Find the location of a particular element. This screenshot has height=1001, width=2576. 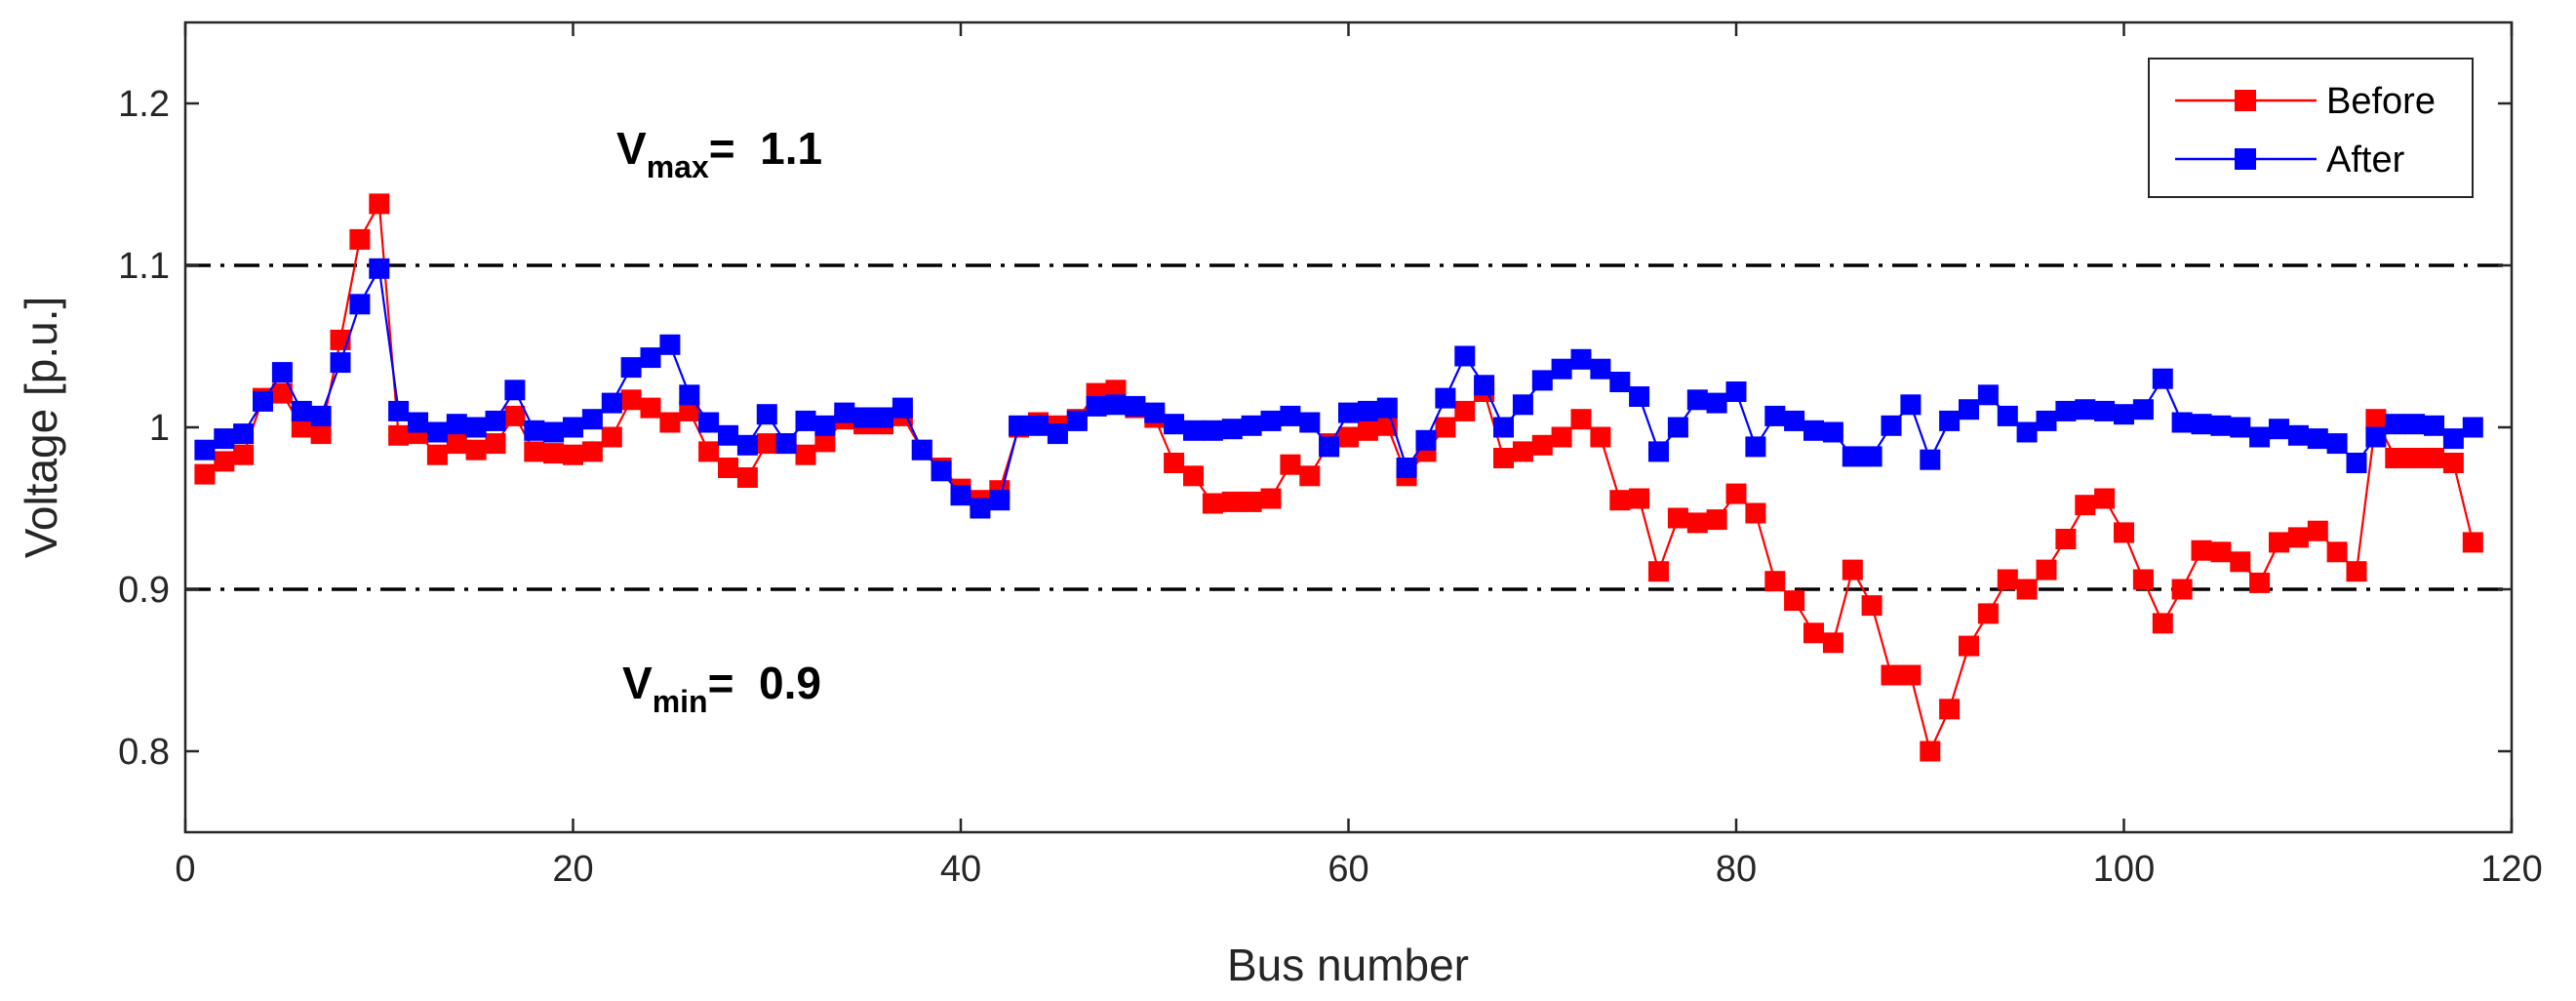

y-tick-label: 1.2 is located at coordinates (144, 104).